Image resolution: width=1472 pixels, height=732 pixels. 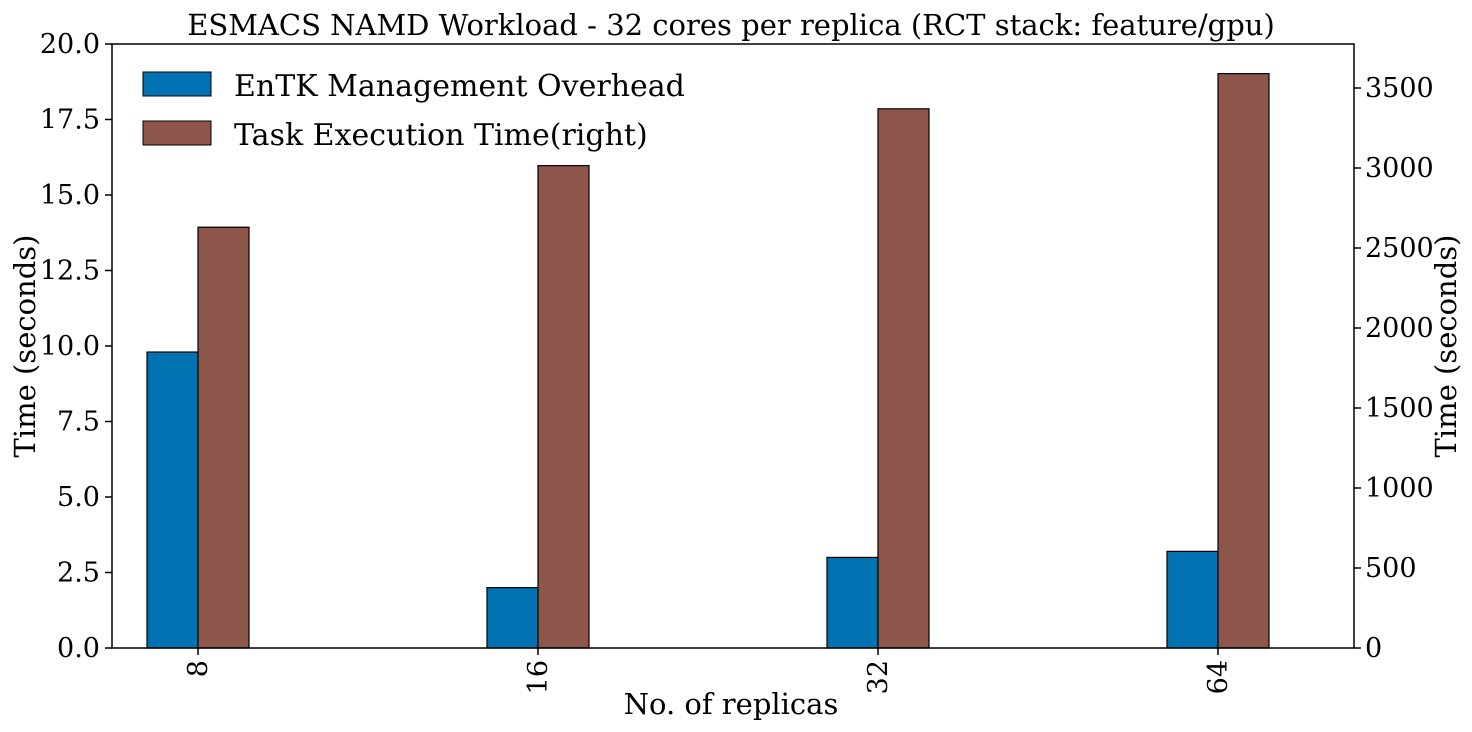 What do you see at coordinates (1373, 648) in the screenshot?
I see `right-tick-label: 0` at bounding box center [1373, 648].